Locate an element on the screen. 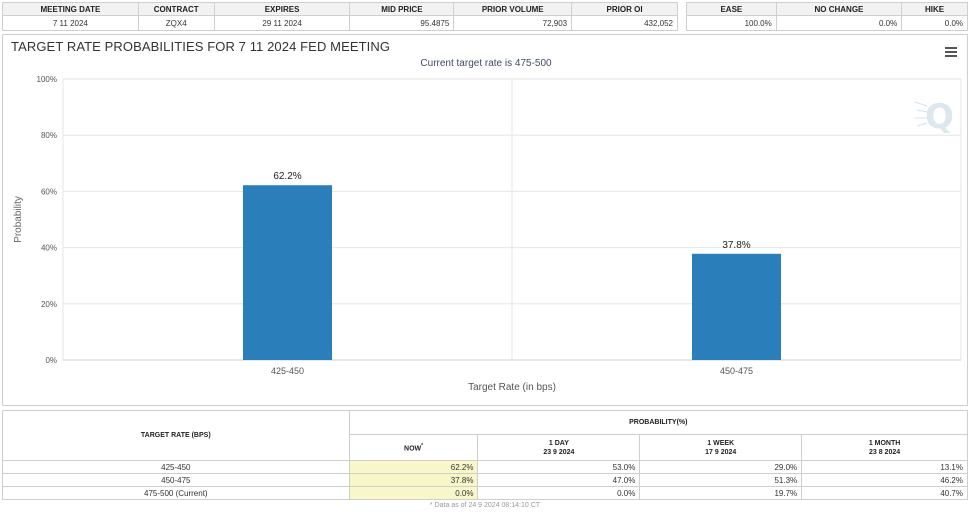 Image resolution: width=970 pixels, height=520 pixels. y-tick-label: 40% is located at coordinates (49, 248).